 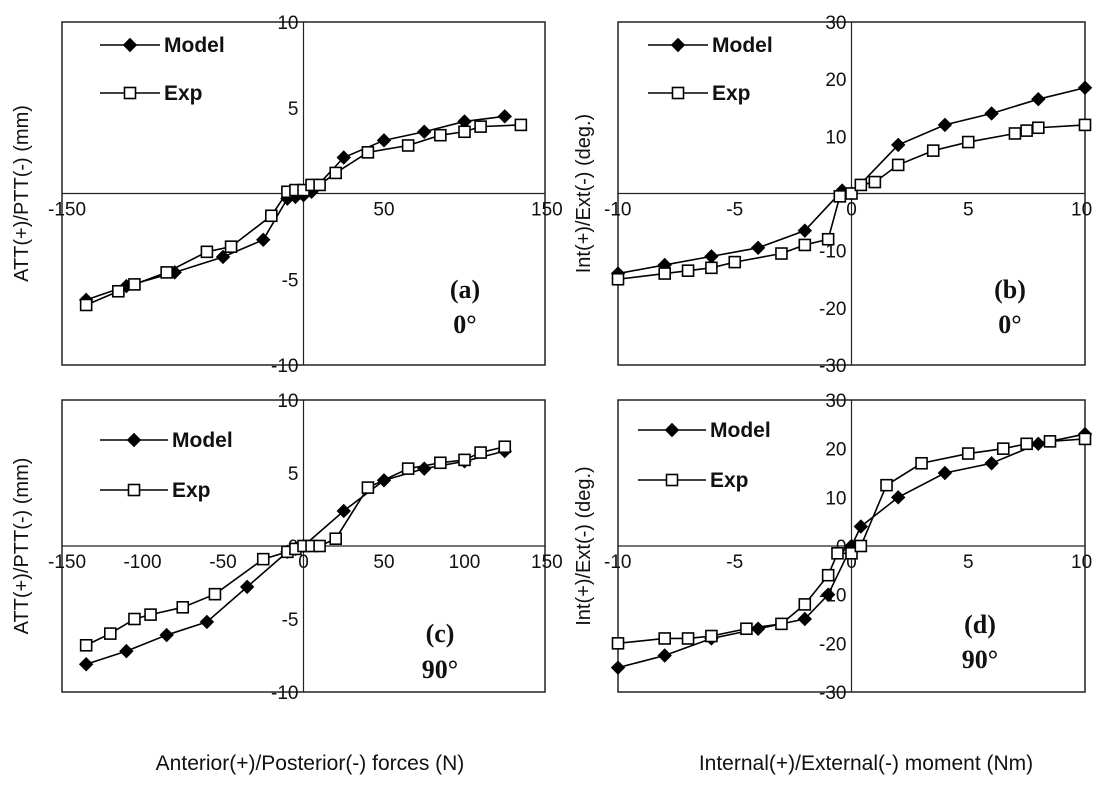 What do you see at coordinates (464, 324) in the screenshot?
I see `flexion-angle-label: 0°` at bounding box center [464, 324].